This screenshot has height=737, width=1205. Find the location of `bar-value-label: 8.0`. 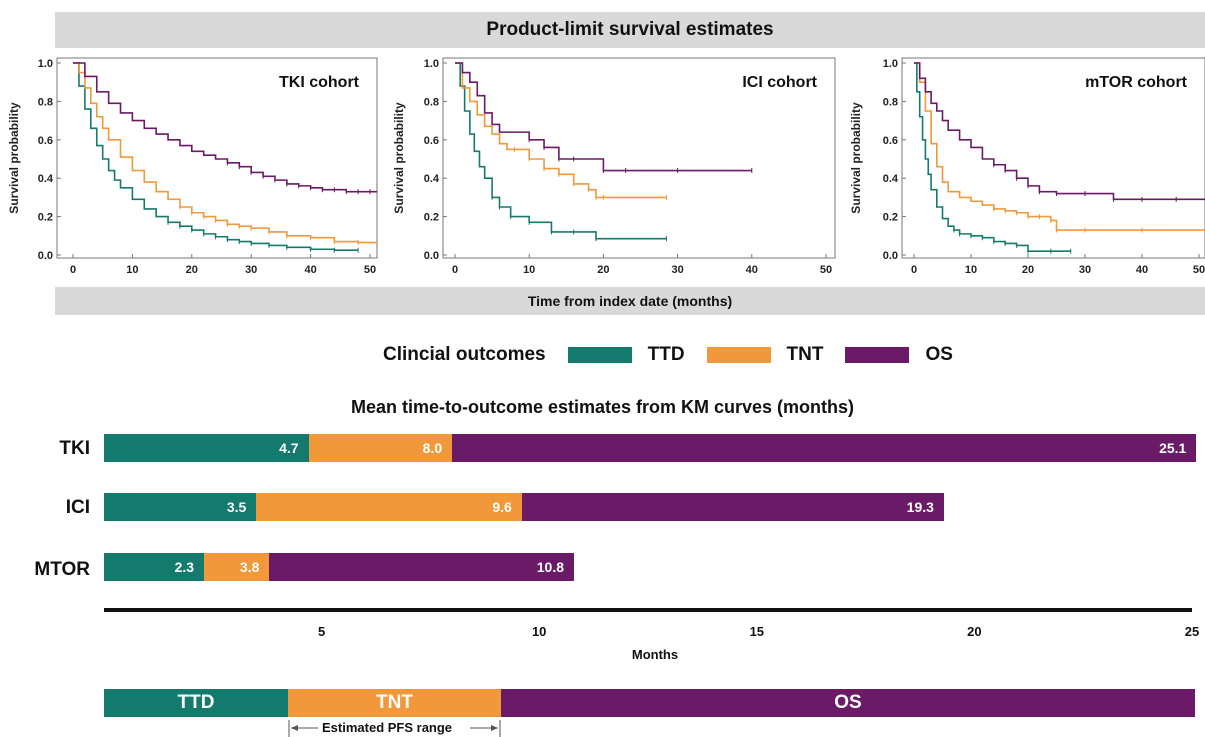

bar-value-label: 8.0 is located at coordinates (432, 448).